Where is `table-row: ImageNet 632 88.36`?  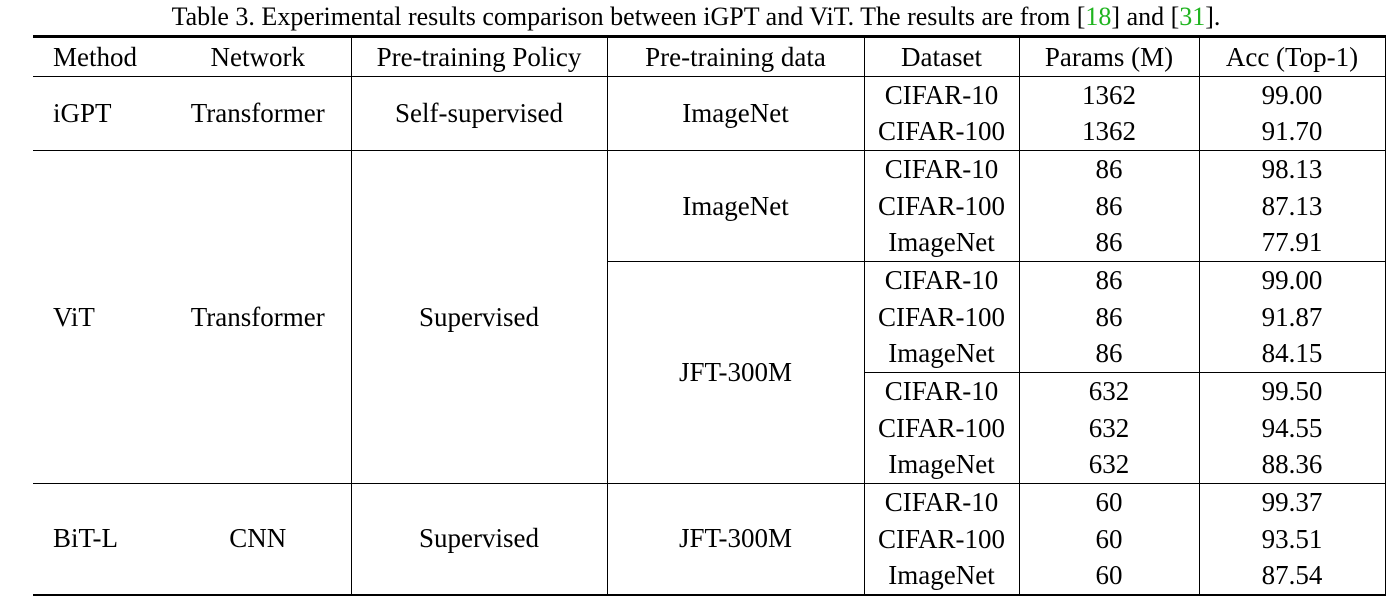
table-row: ImageNet 632 88.36 is located at coordinates (709, 465).